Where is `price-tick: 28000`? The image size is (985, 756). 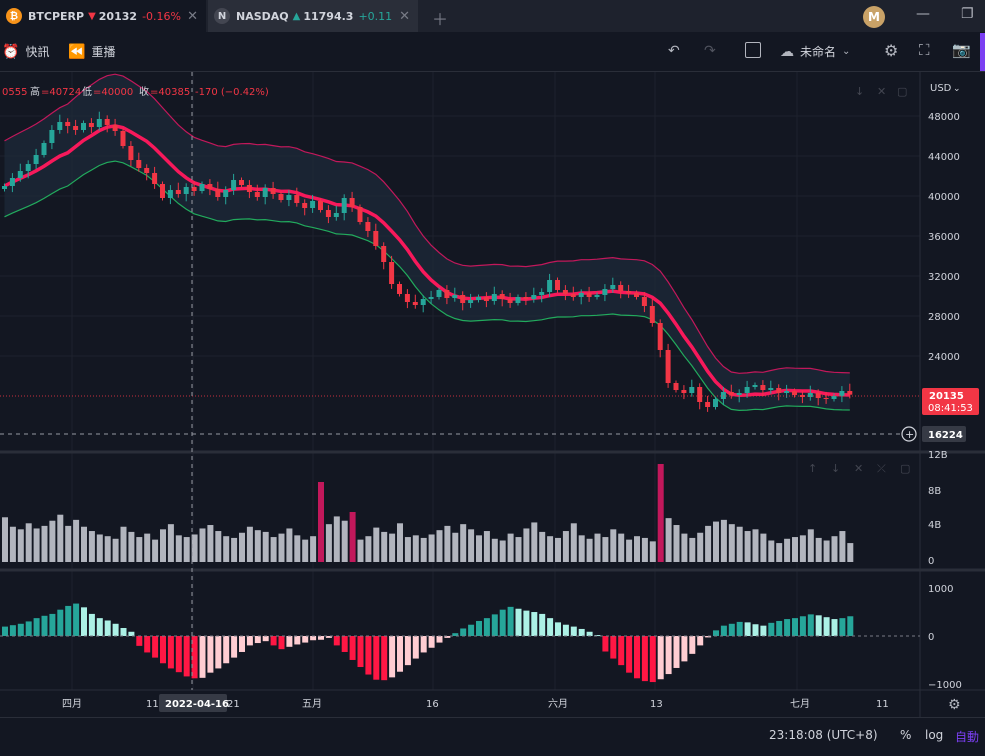
price-tick: 28000 is located at coordinates (944, 317).